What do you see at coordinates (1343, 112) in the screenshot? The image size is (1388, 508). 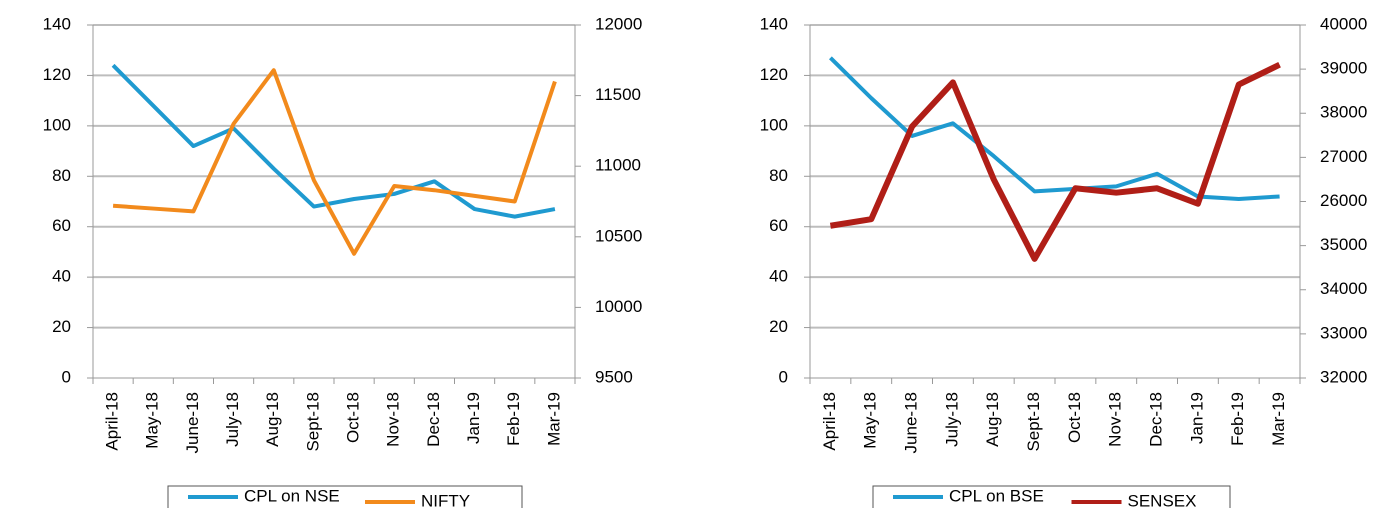 I see `y2-tick-label: 38000` at bounding box center [1343, 112].